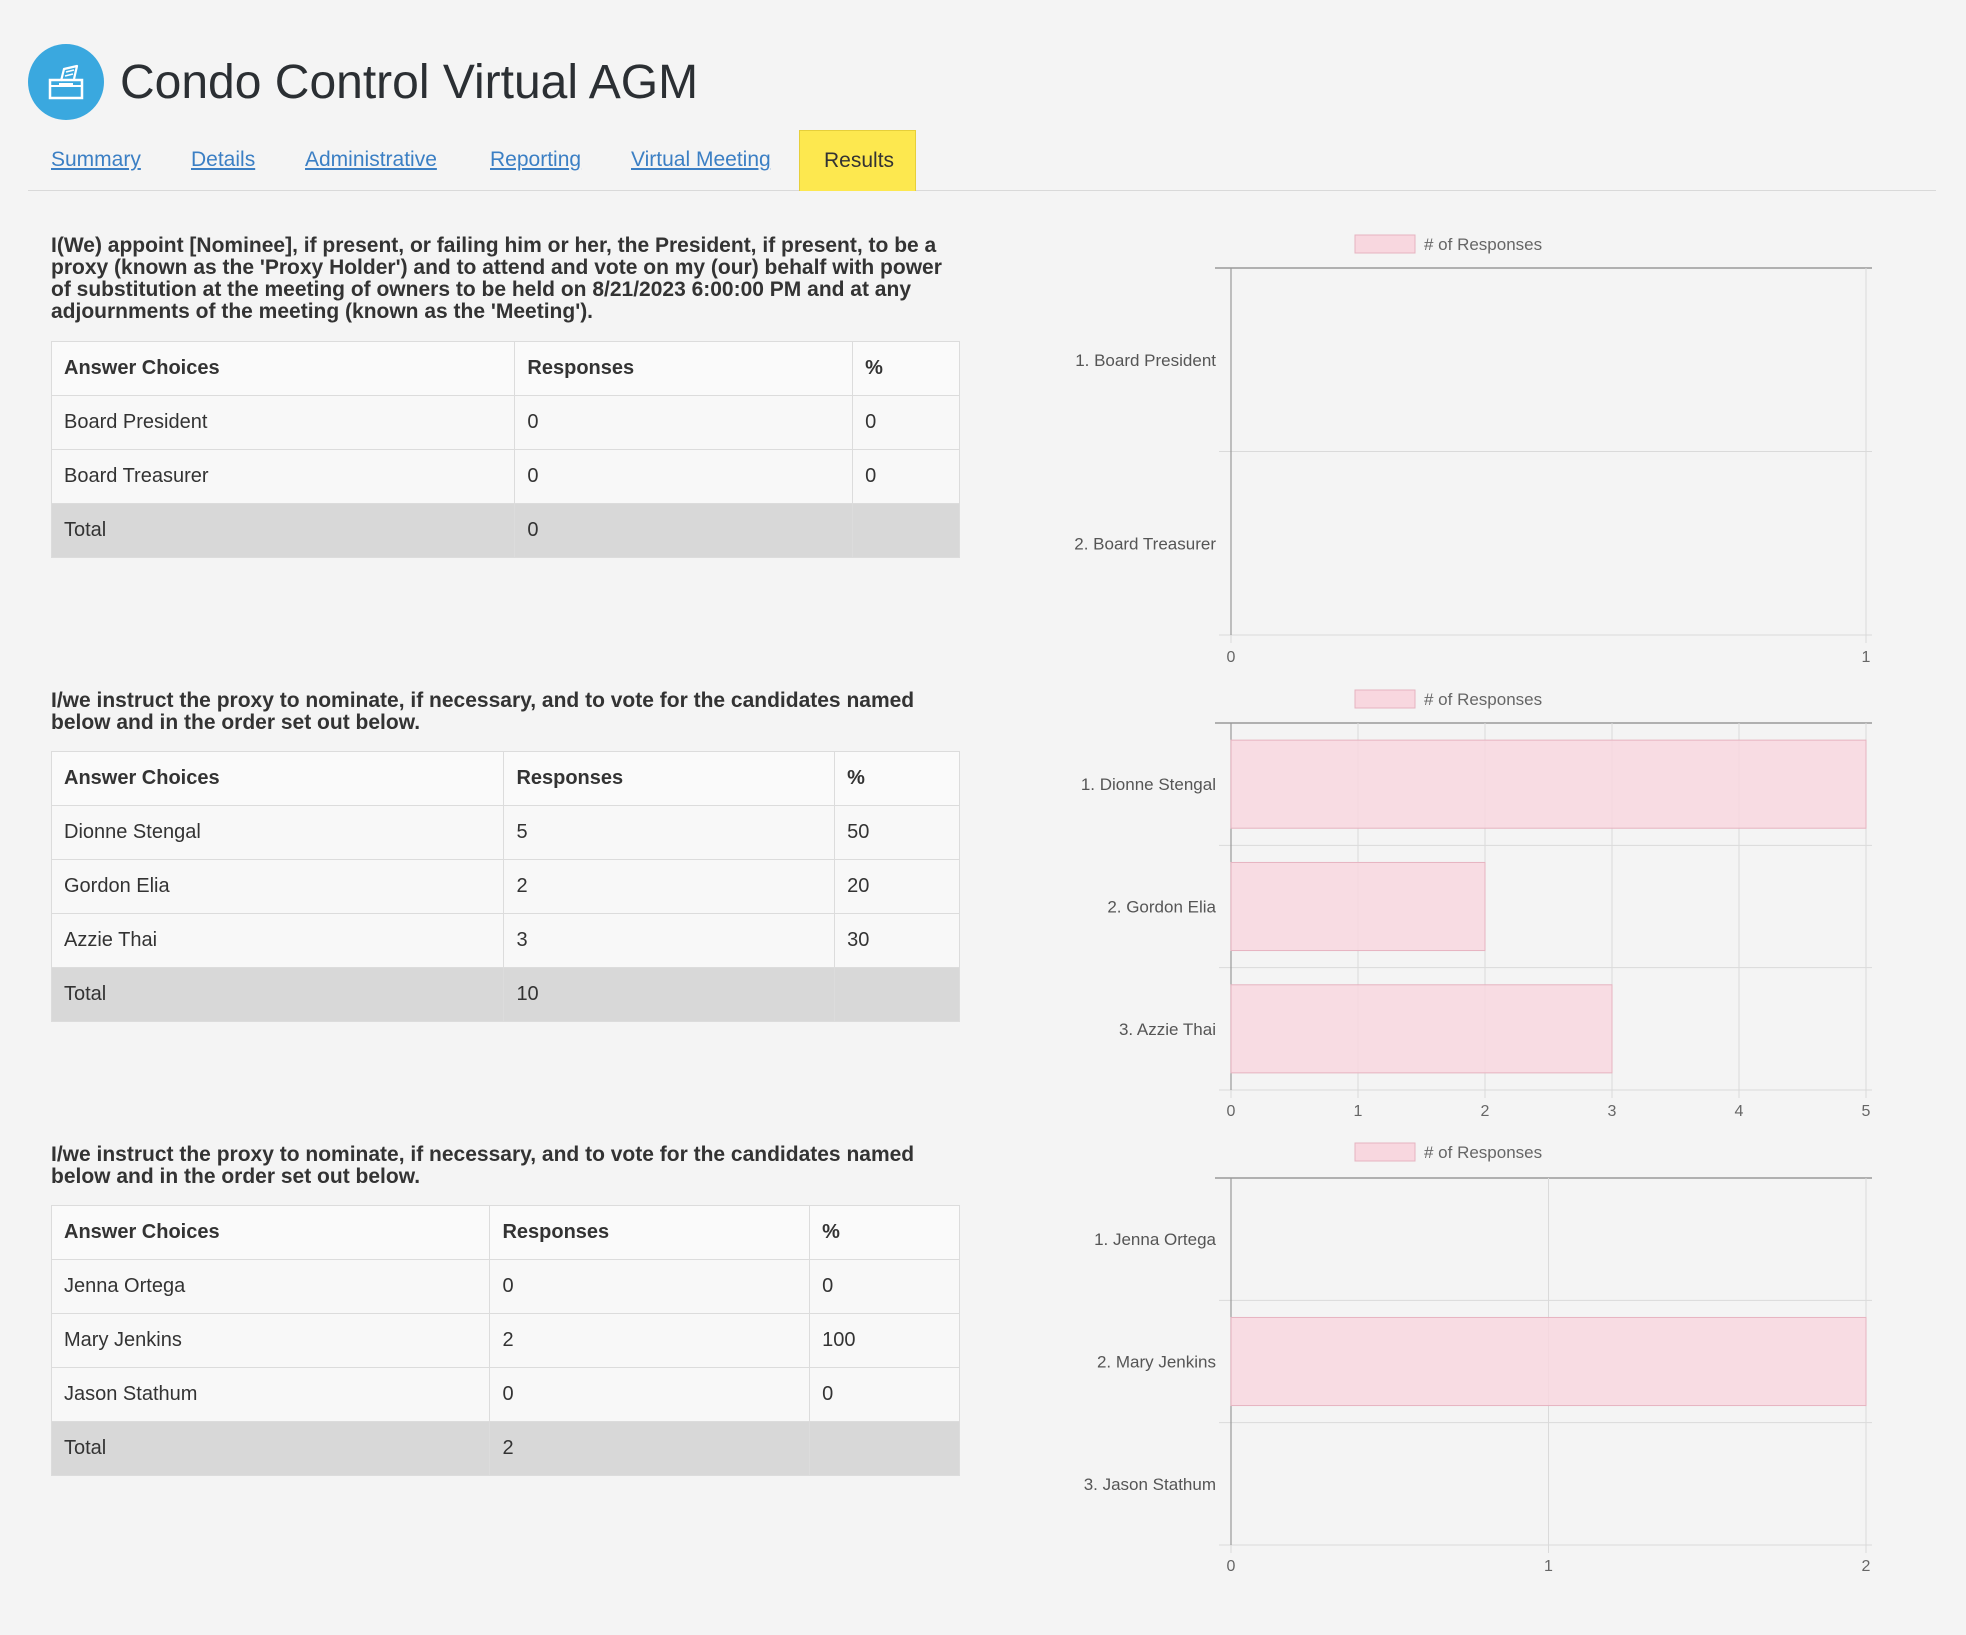  I want to click on y-category-label: 1. Dionne Stengal, so click(1148, 784).